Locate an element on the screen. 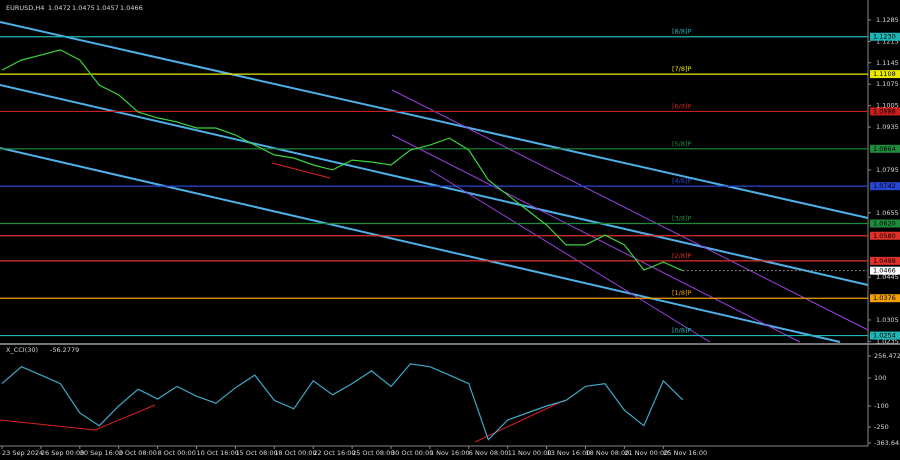 Image resolution: width=900 pixels, height=460 pixels. level-tag: [3/8]P is located at coordinates (682, 219).